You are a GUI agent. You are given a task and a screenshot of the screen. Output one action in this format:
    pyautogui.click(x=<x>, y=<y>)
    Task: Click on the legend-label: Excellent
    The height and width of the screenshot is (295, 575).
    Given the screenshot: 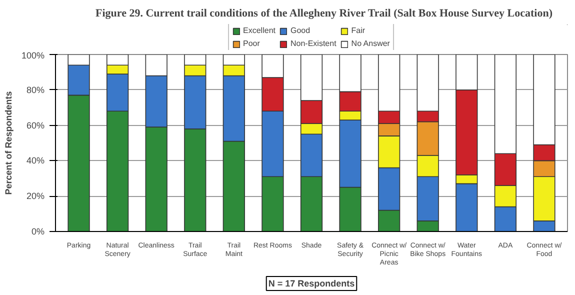 What is the action you would take?
    pyautogui.click(x=259, y=30)
    